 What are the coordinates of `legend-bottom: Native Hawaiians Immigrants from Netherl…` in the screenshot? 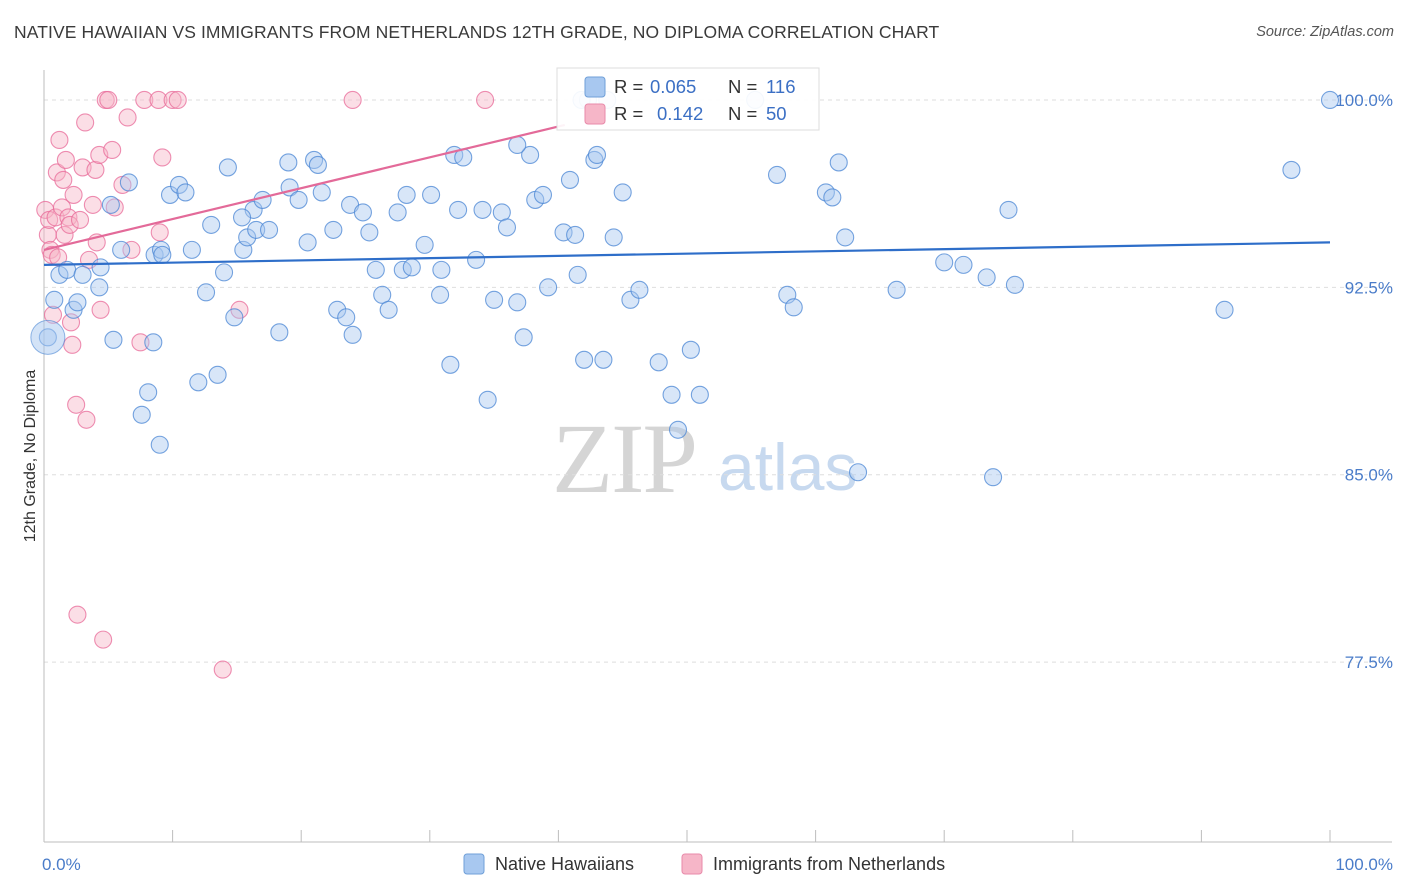 It's located at (704, 864).